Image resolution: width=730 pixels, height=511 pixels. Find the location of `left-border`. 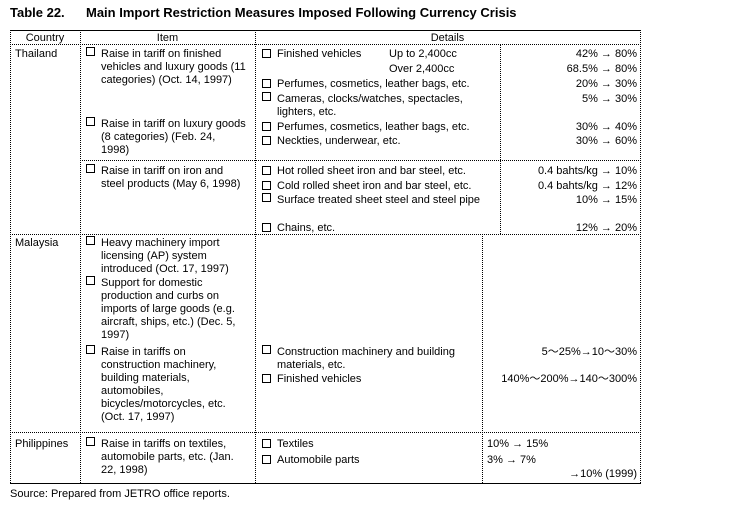

left-border is located at coordinates (10, 256).